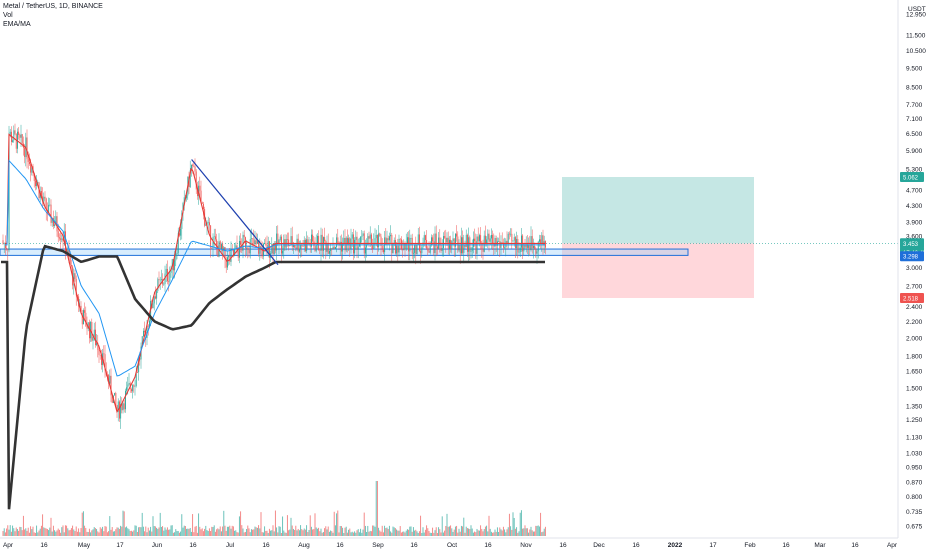 The height and width of the screenshot is (550, 932). What do you see at coordinates (914, 68) in the screenshot?
I see `price-tick-label: 9.500` at bounding box center [914, 68].